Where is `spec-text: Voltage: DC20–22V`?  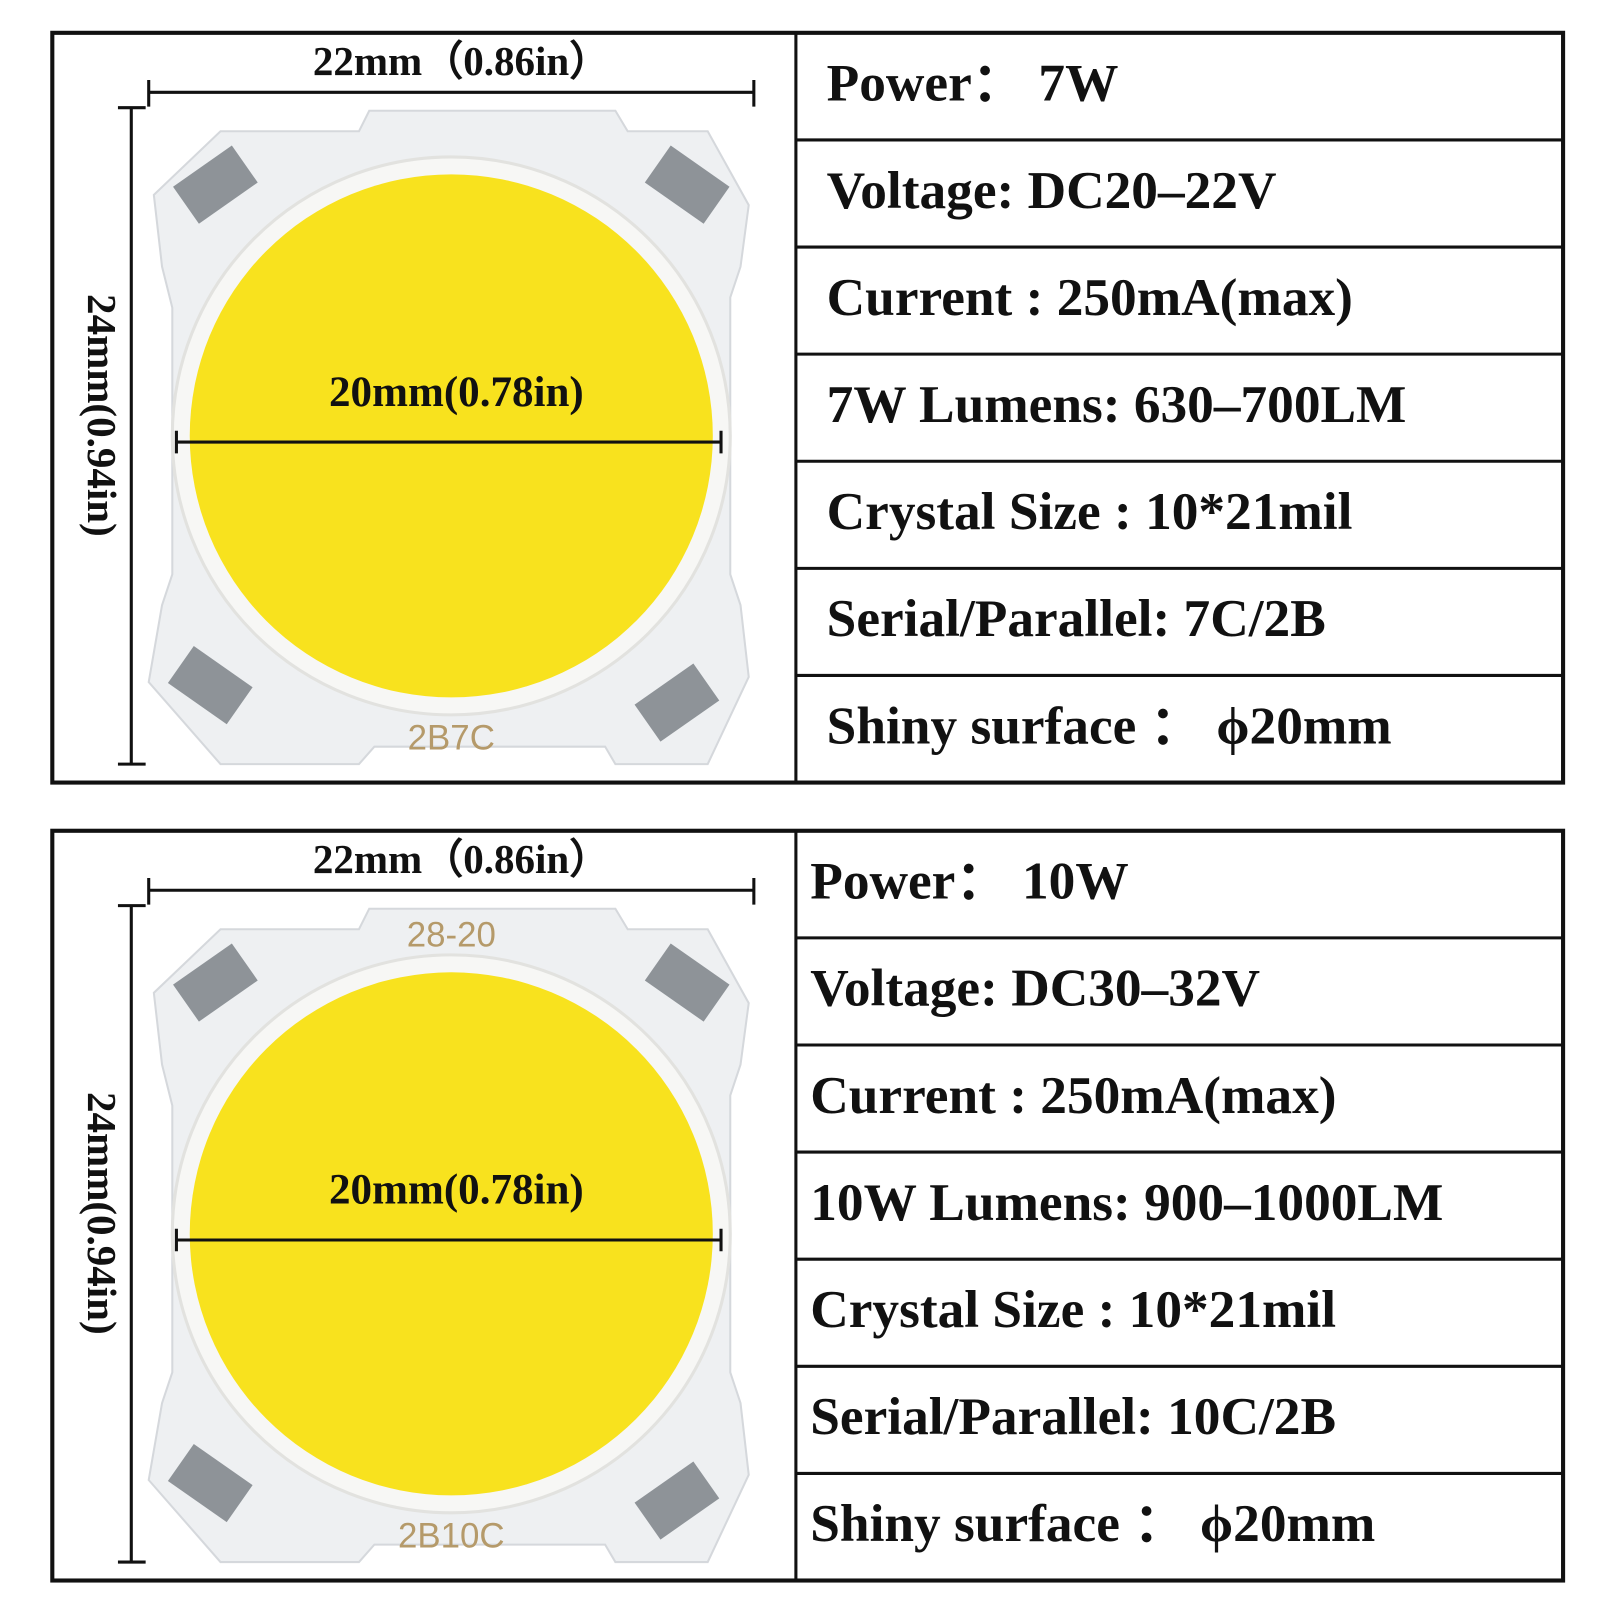
spec-text: Voltage: DC20–22V is located at coordinates (1052, 190).